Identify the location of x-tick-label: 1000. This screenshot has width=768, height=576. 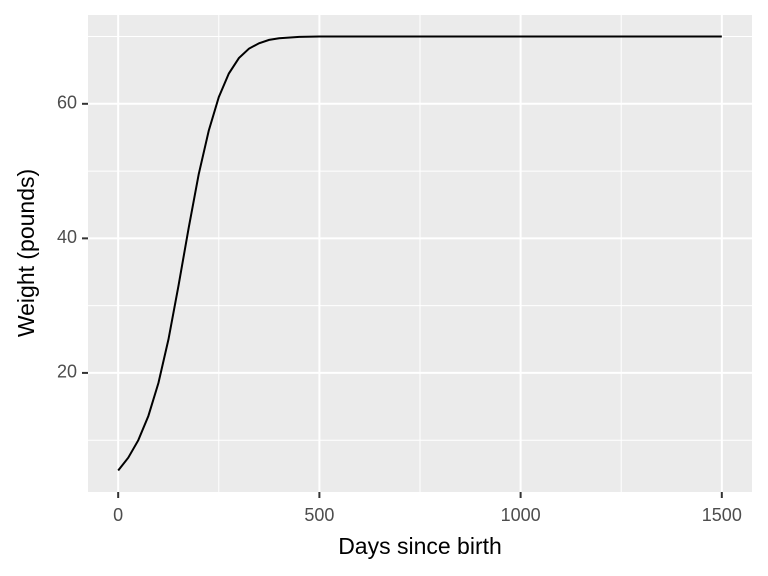
(521, 515).